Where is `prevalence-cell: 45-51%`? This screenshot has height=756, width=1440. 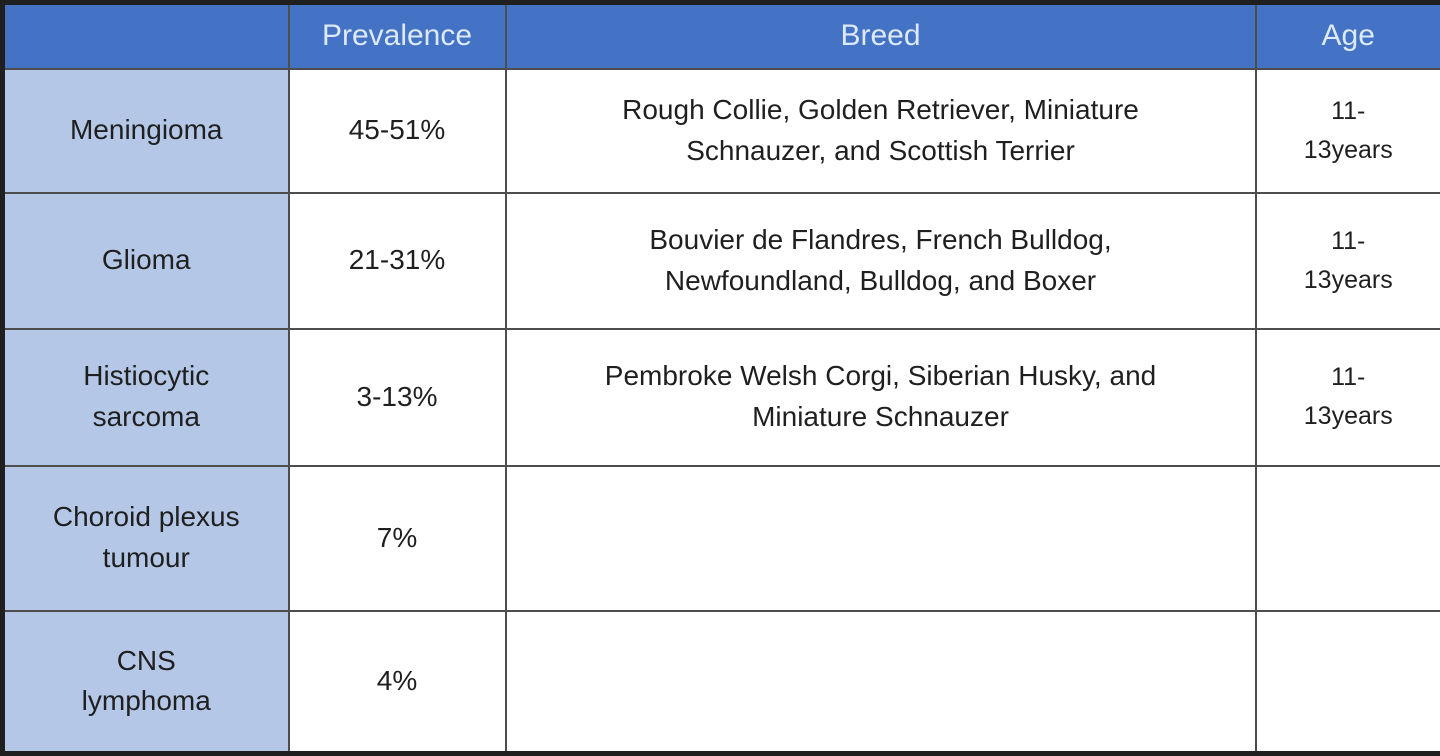
prevalence-cell: 45-51% is located at coordinates (397, 131).